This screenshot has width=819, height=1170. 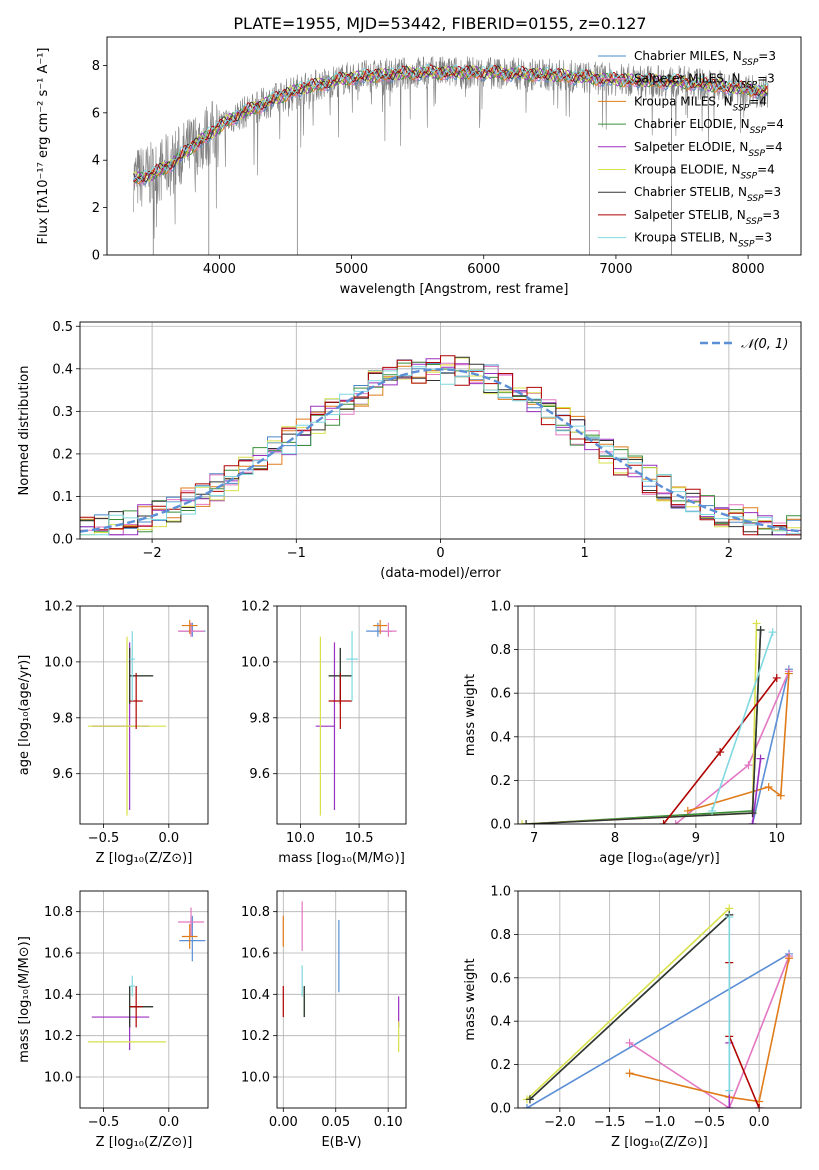 I want to click on y-tick-label: 2, so click(x=96, y=208).